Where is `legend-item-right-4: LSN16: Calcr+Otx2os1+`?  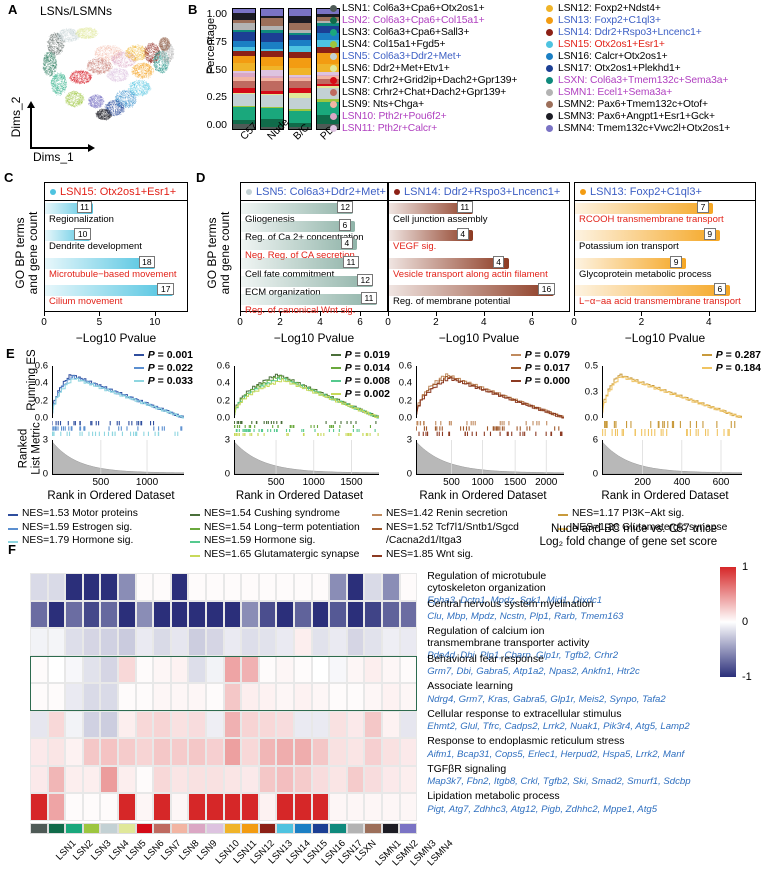 legend-item-right-4: LSN16: Calcr+Otx2os1+ is located at coordinates (651, 56).